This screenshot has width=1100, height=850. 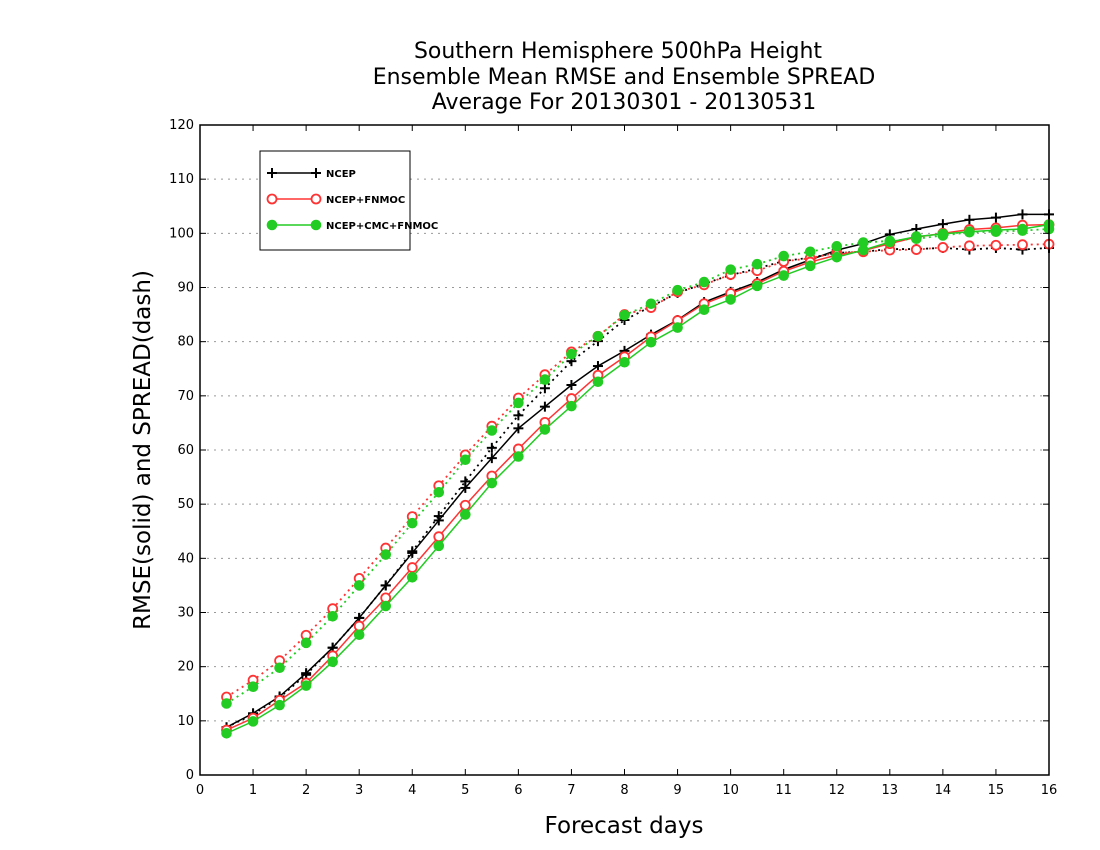 What do you see at coordinates (143, 450) in the screenshot?
I see `y-axis-label: RMSE(solid) and SPREAD(dash)` at bounding box center [143, 450].